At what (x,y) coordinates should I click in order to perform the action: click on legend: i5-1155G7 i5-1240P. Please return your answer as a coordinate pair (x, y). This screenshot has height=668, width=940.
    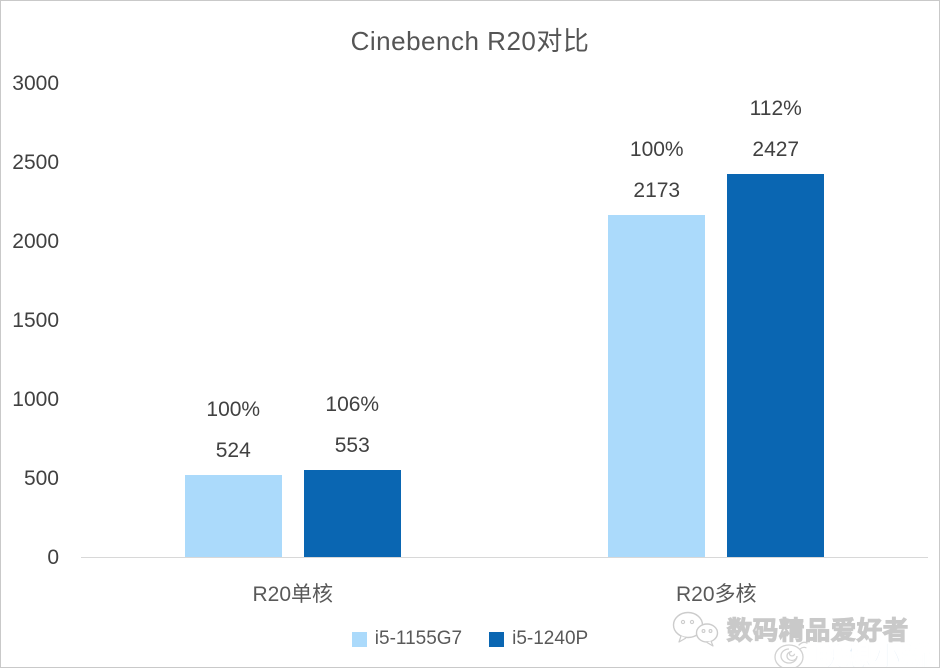
    Looking at the image, I should click on (470, 639).